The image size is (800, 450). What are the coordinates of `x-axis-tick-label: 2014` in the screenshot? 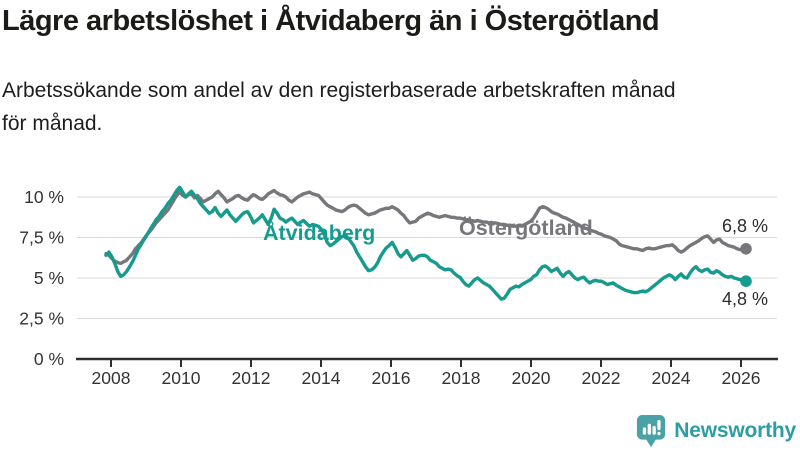 It's located at (321, 378).